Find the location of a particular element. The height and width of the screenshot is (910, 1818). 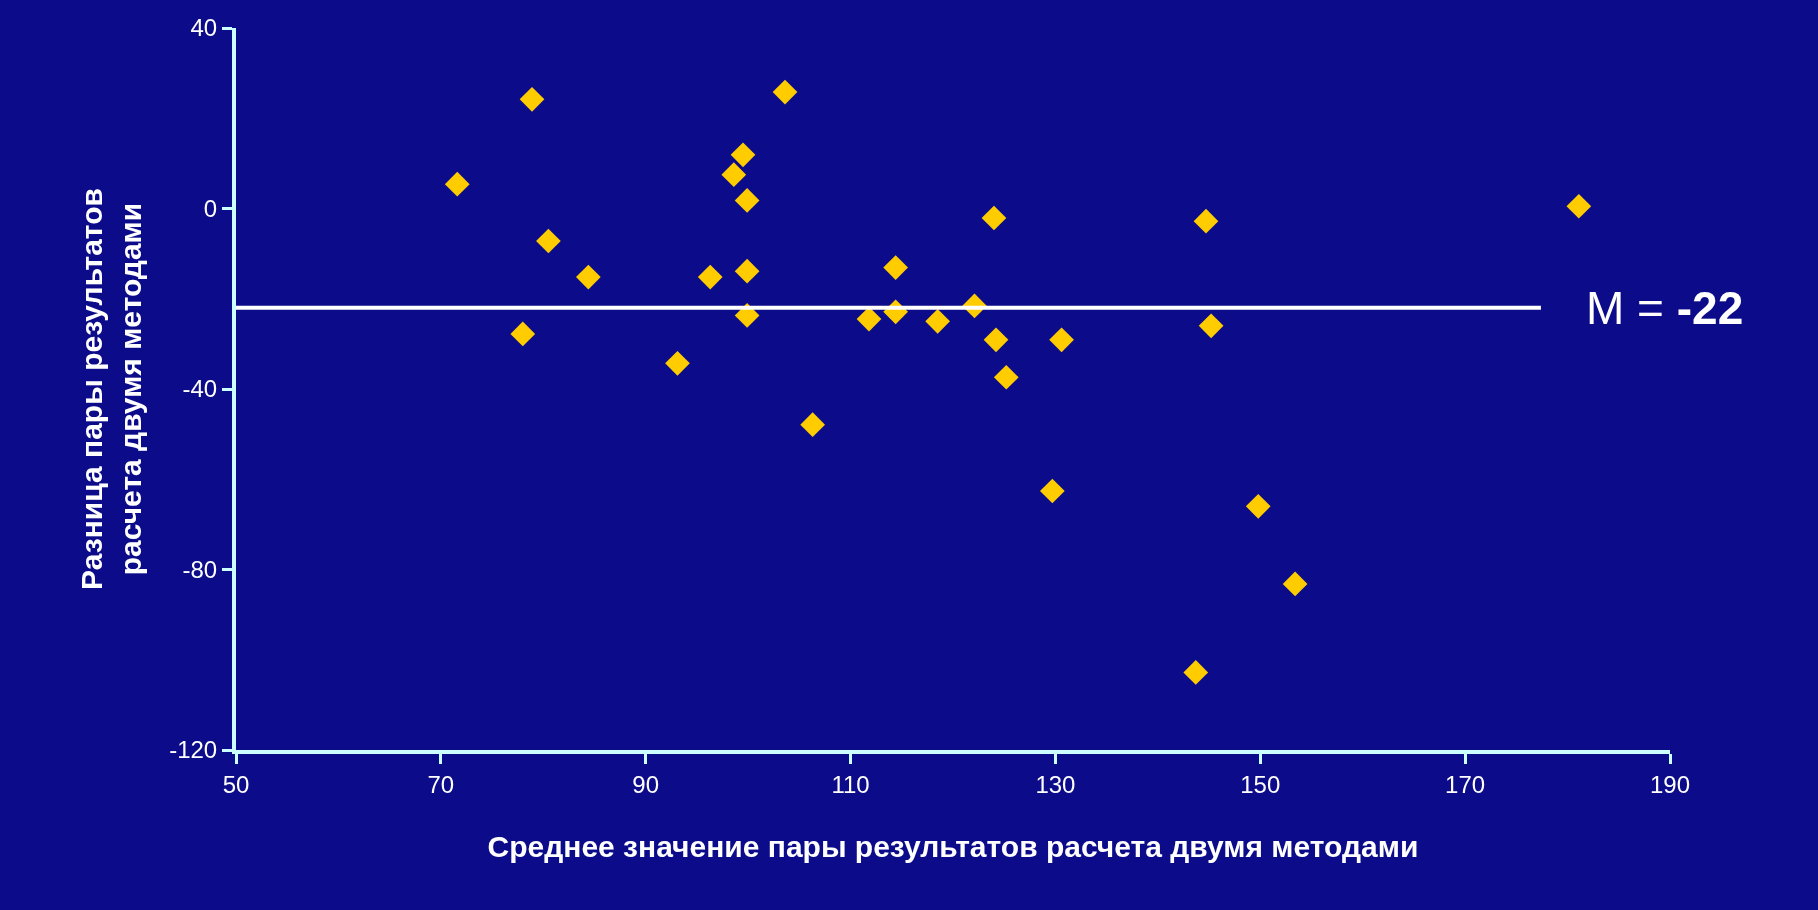

x-tick-label: 170 is located at coordinates (1465, 784).